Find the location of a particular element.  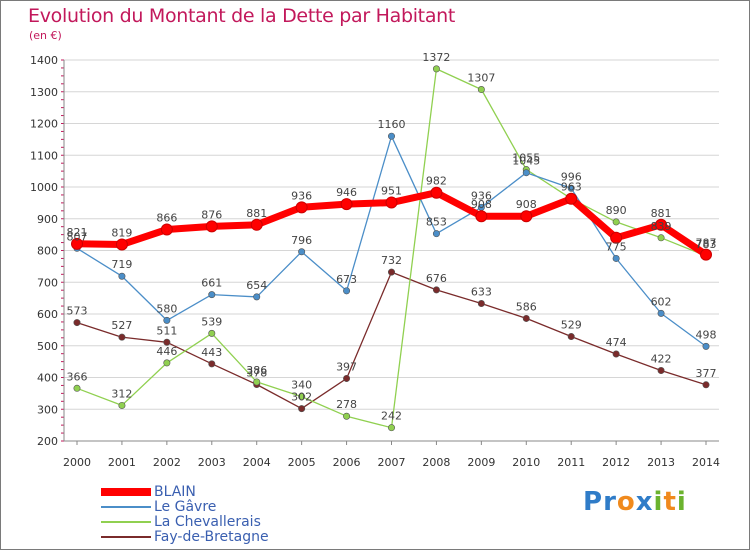

data-label-la-chevallerais: 312 is located at coordinates (121, 393).